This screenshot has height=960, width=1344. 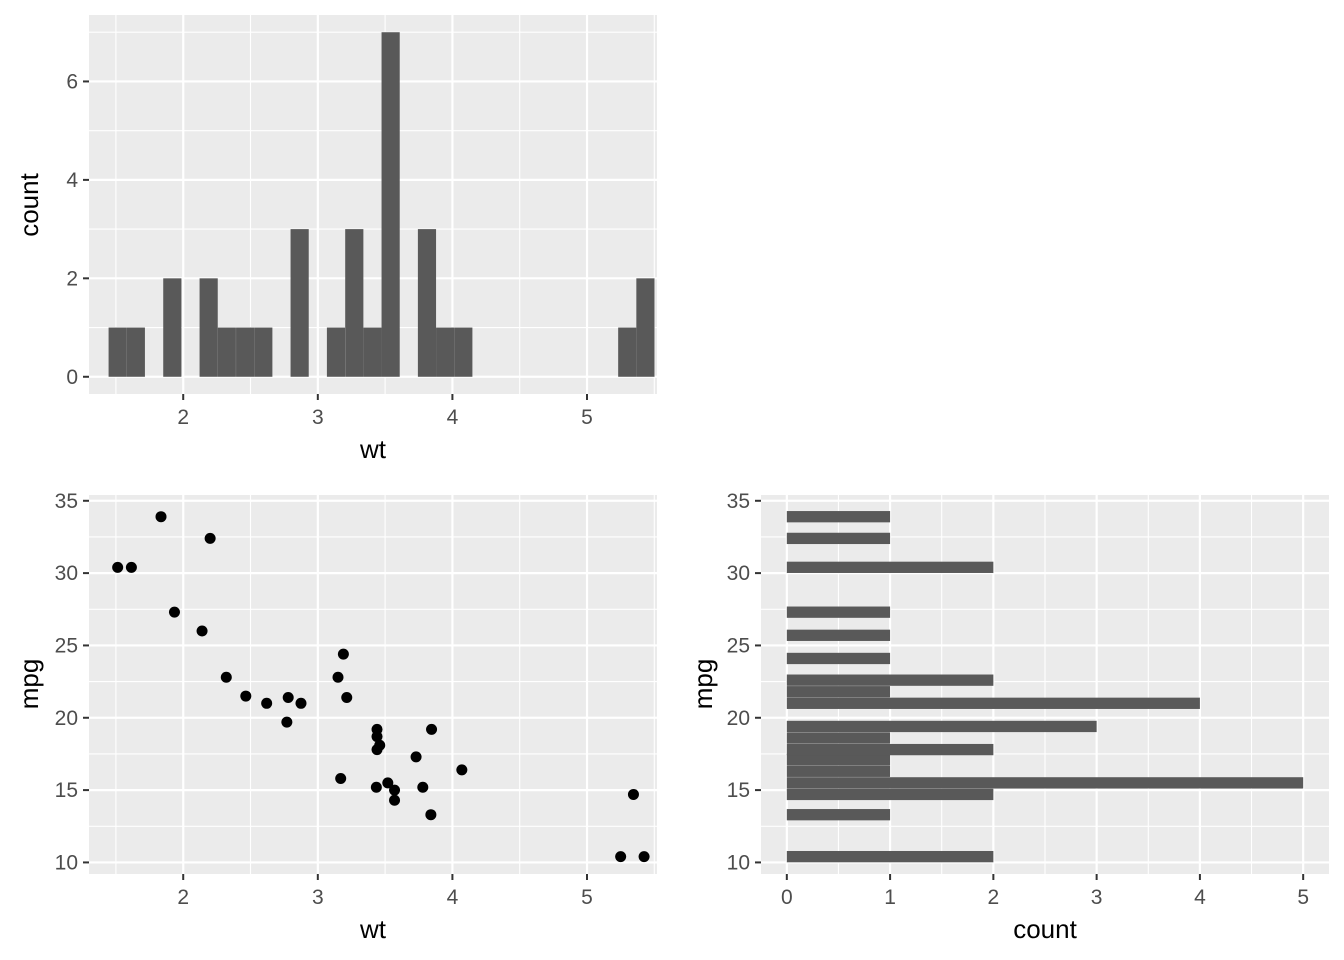 I want to click on mpg-wt-scatter-y-tick-label: 20, so click(x=66, y=718).